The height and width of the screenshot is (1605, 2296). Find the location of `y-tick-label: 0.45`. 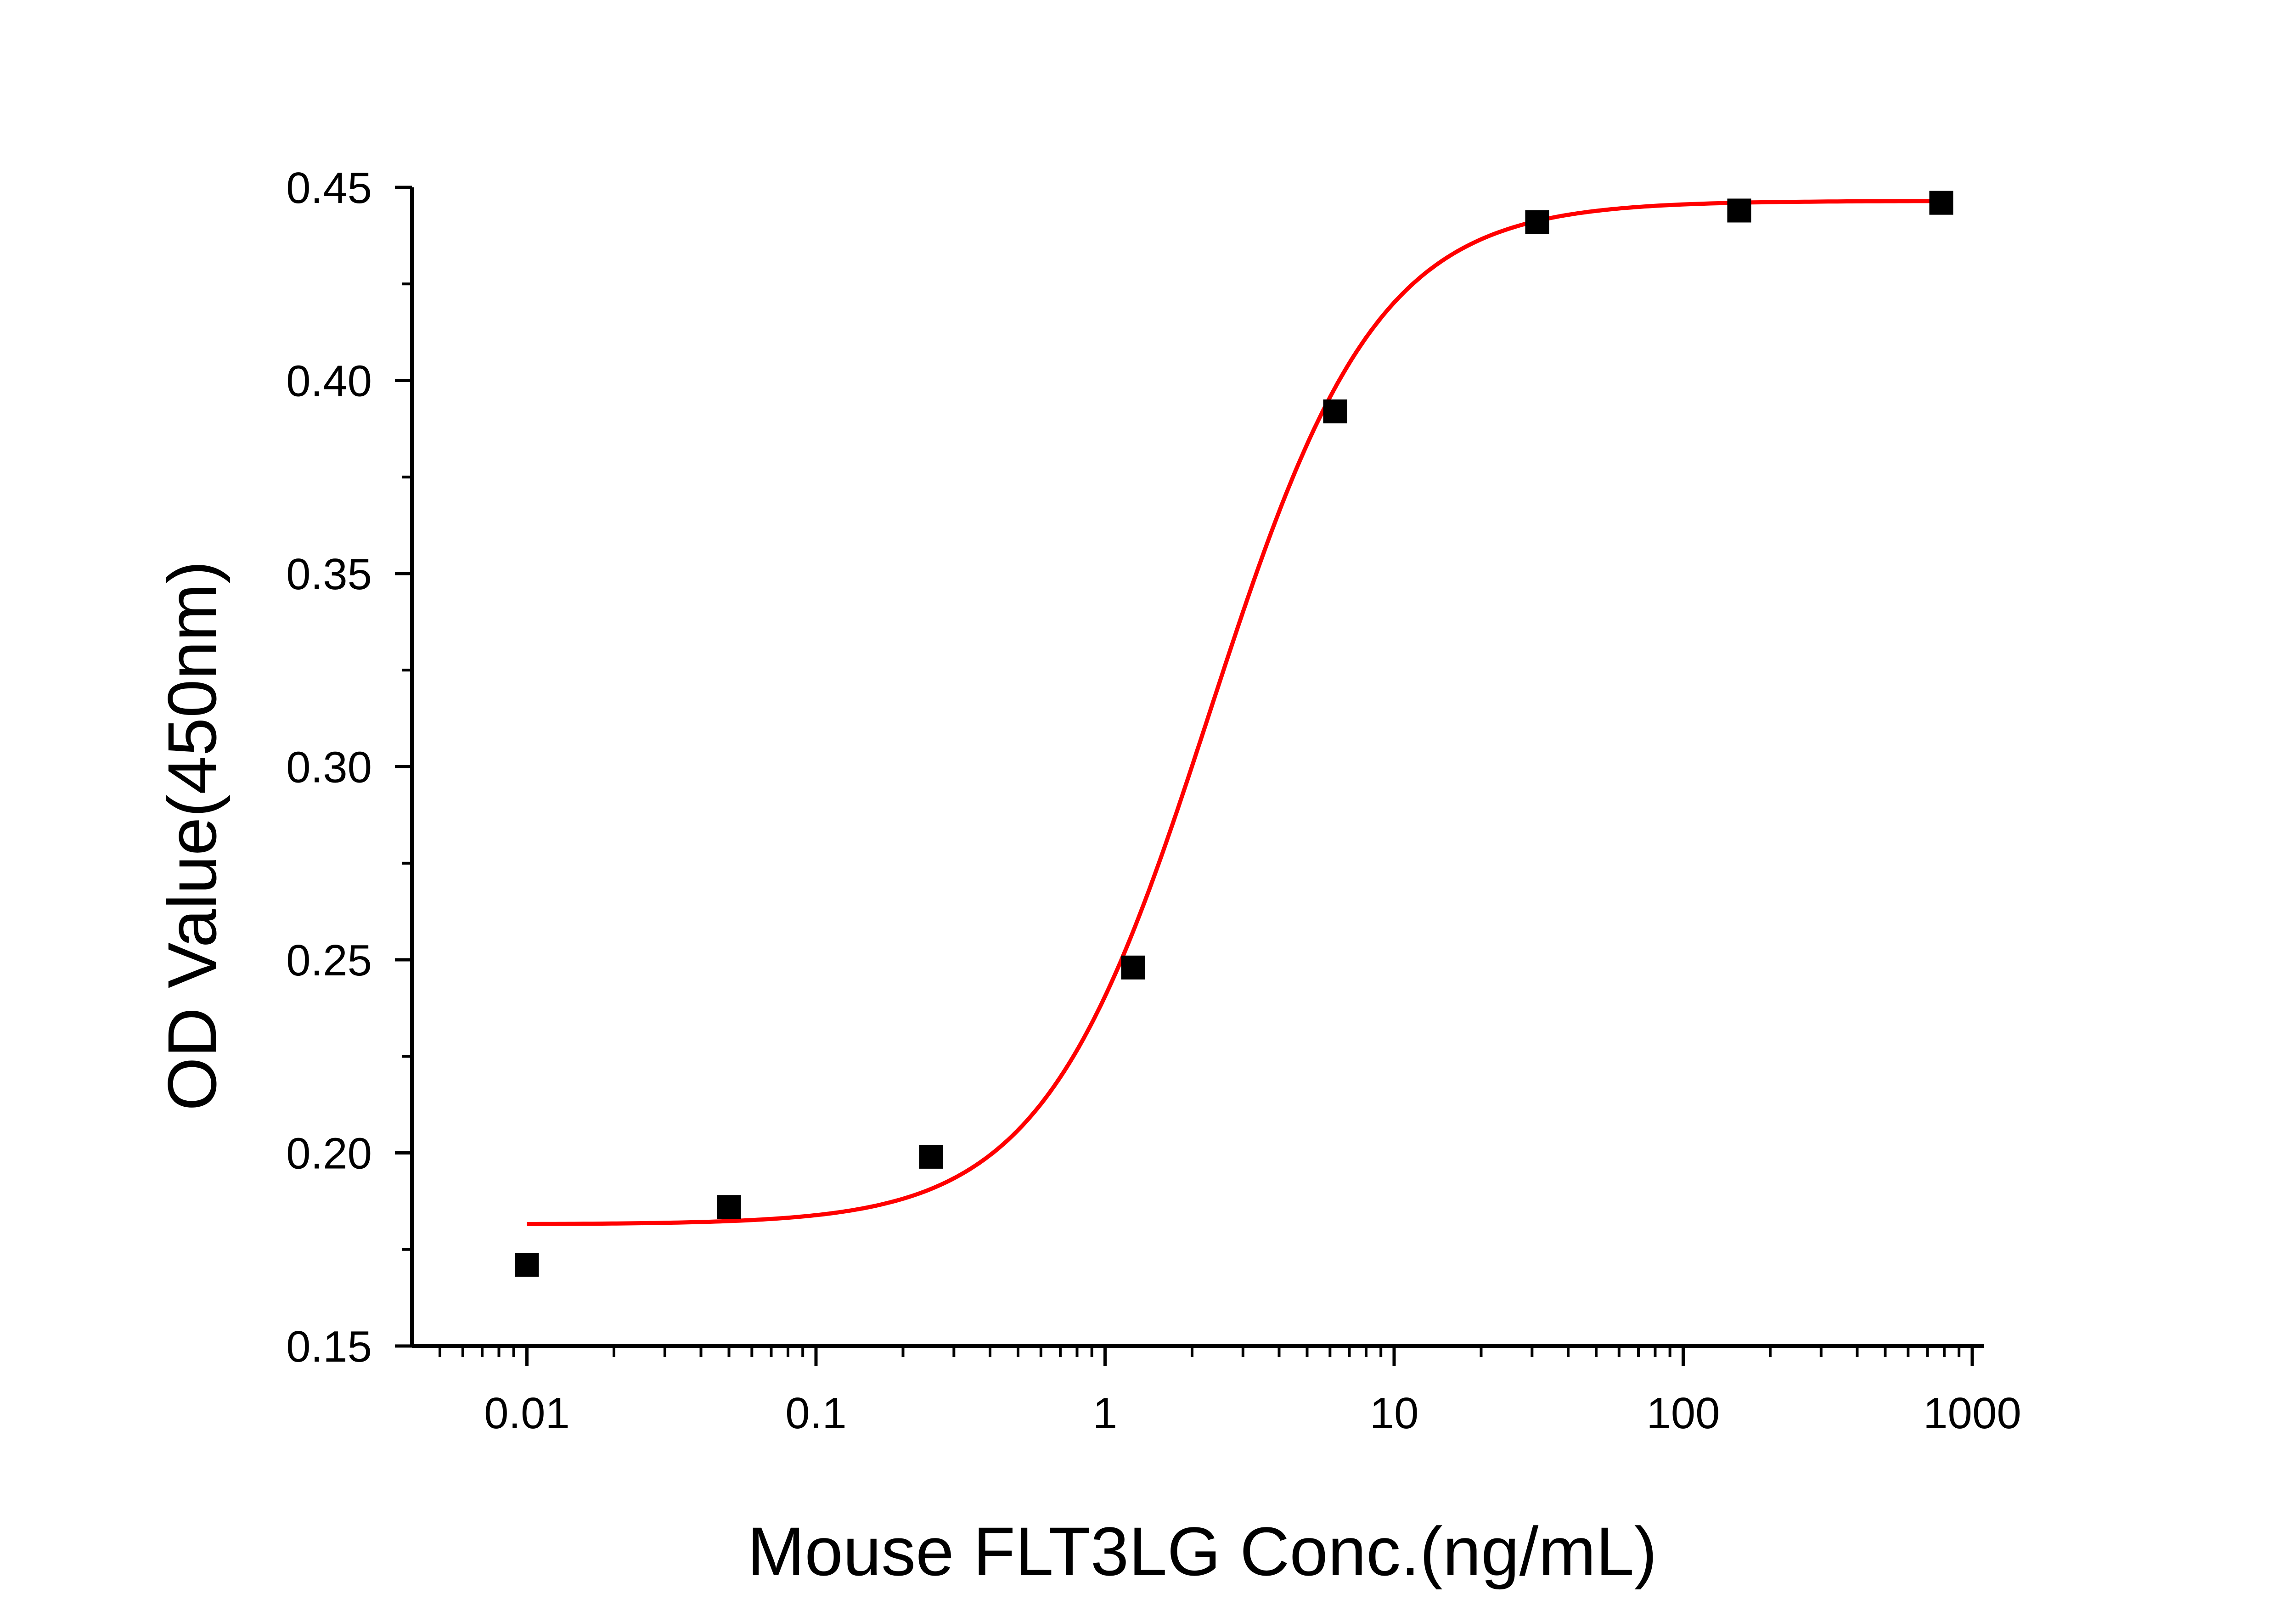

y-tick-label: 0.45 is located at coordinates (329, 188).